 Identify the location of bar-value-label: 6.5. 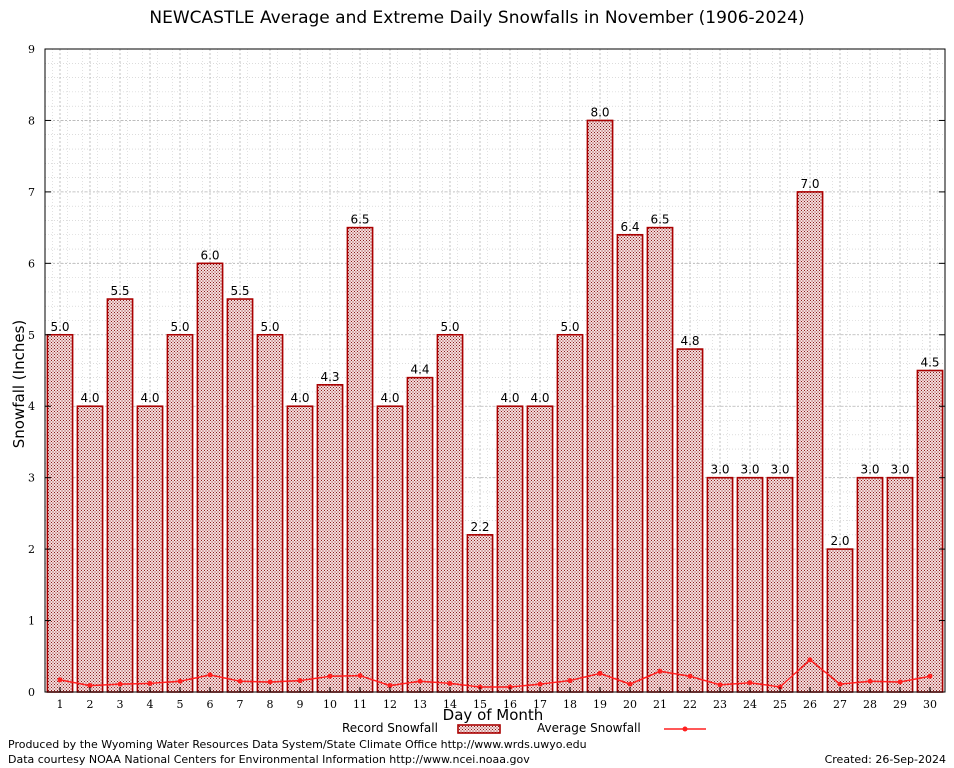
(659, 220).